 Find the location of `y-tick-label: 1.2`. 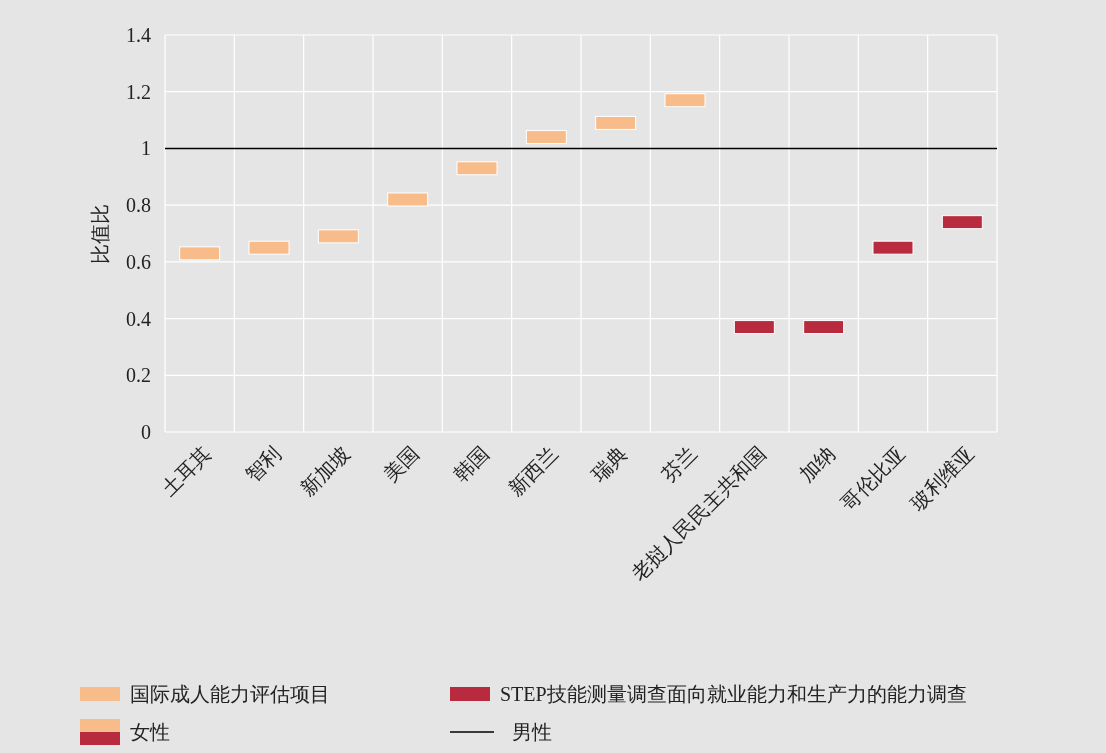

y-tick-label: 1.2 is located at coordinates (138, 91).